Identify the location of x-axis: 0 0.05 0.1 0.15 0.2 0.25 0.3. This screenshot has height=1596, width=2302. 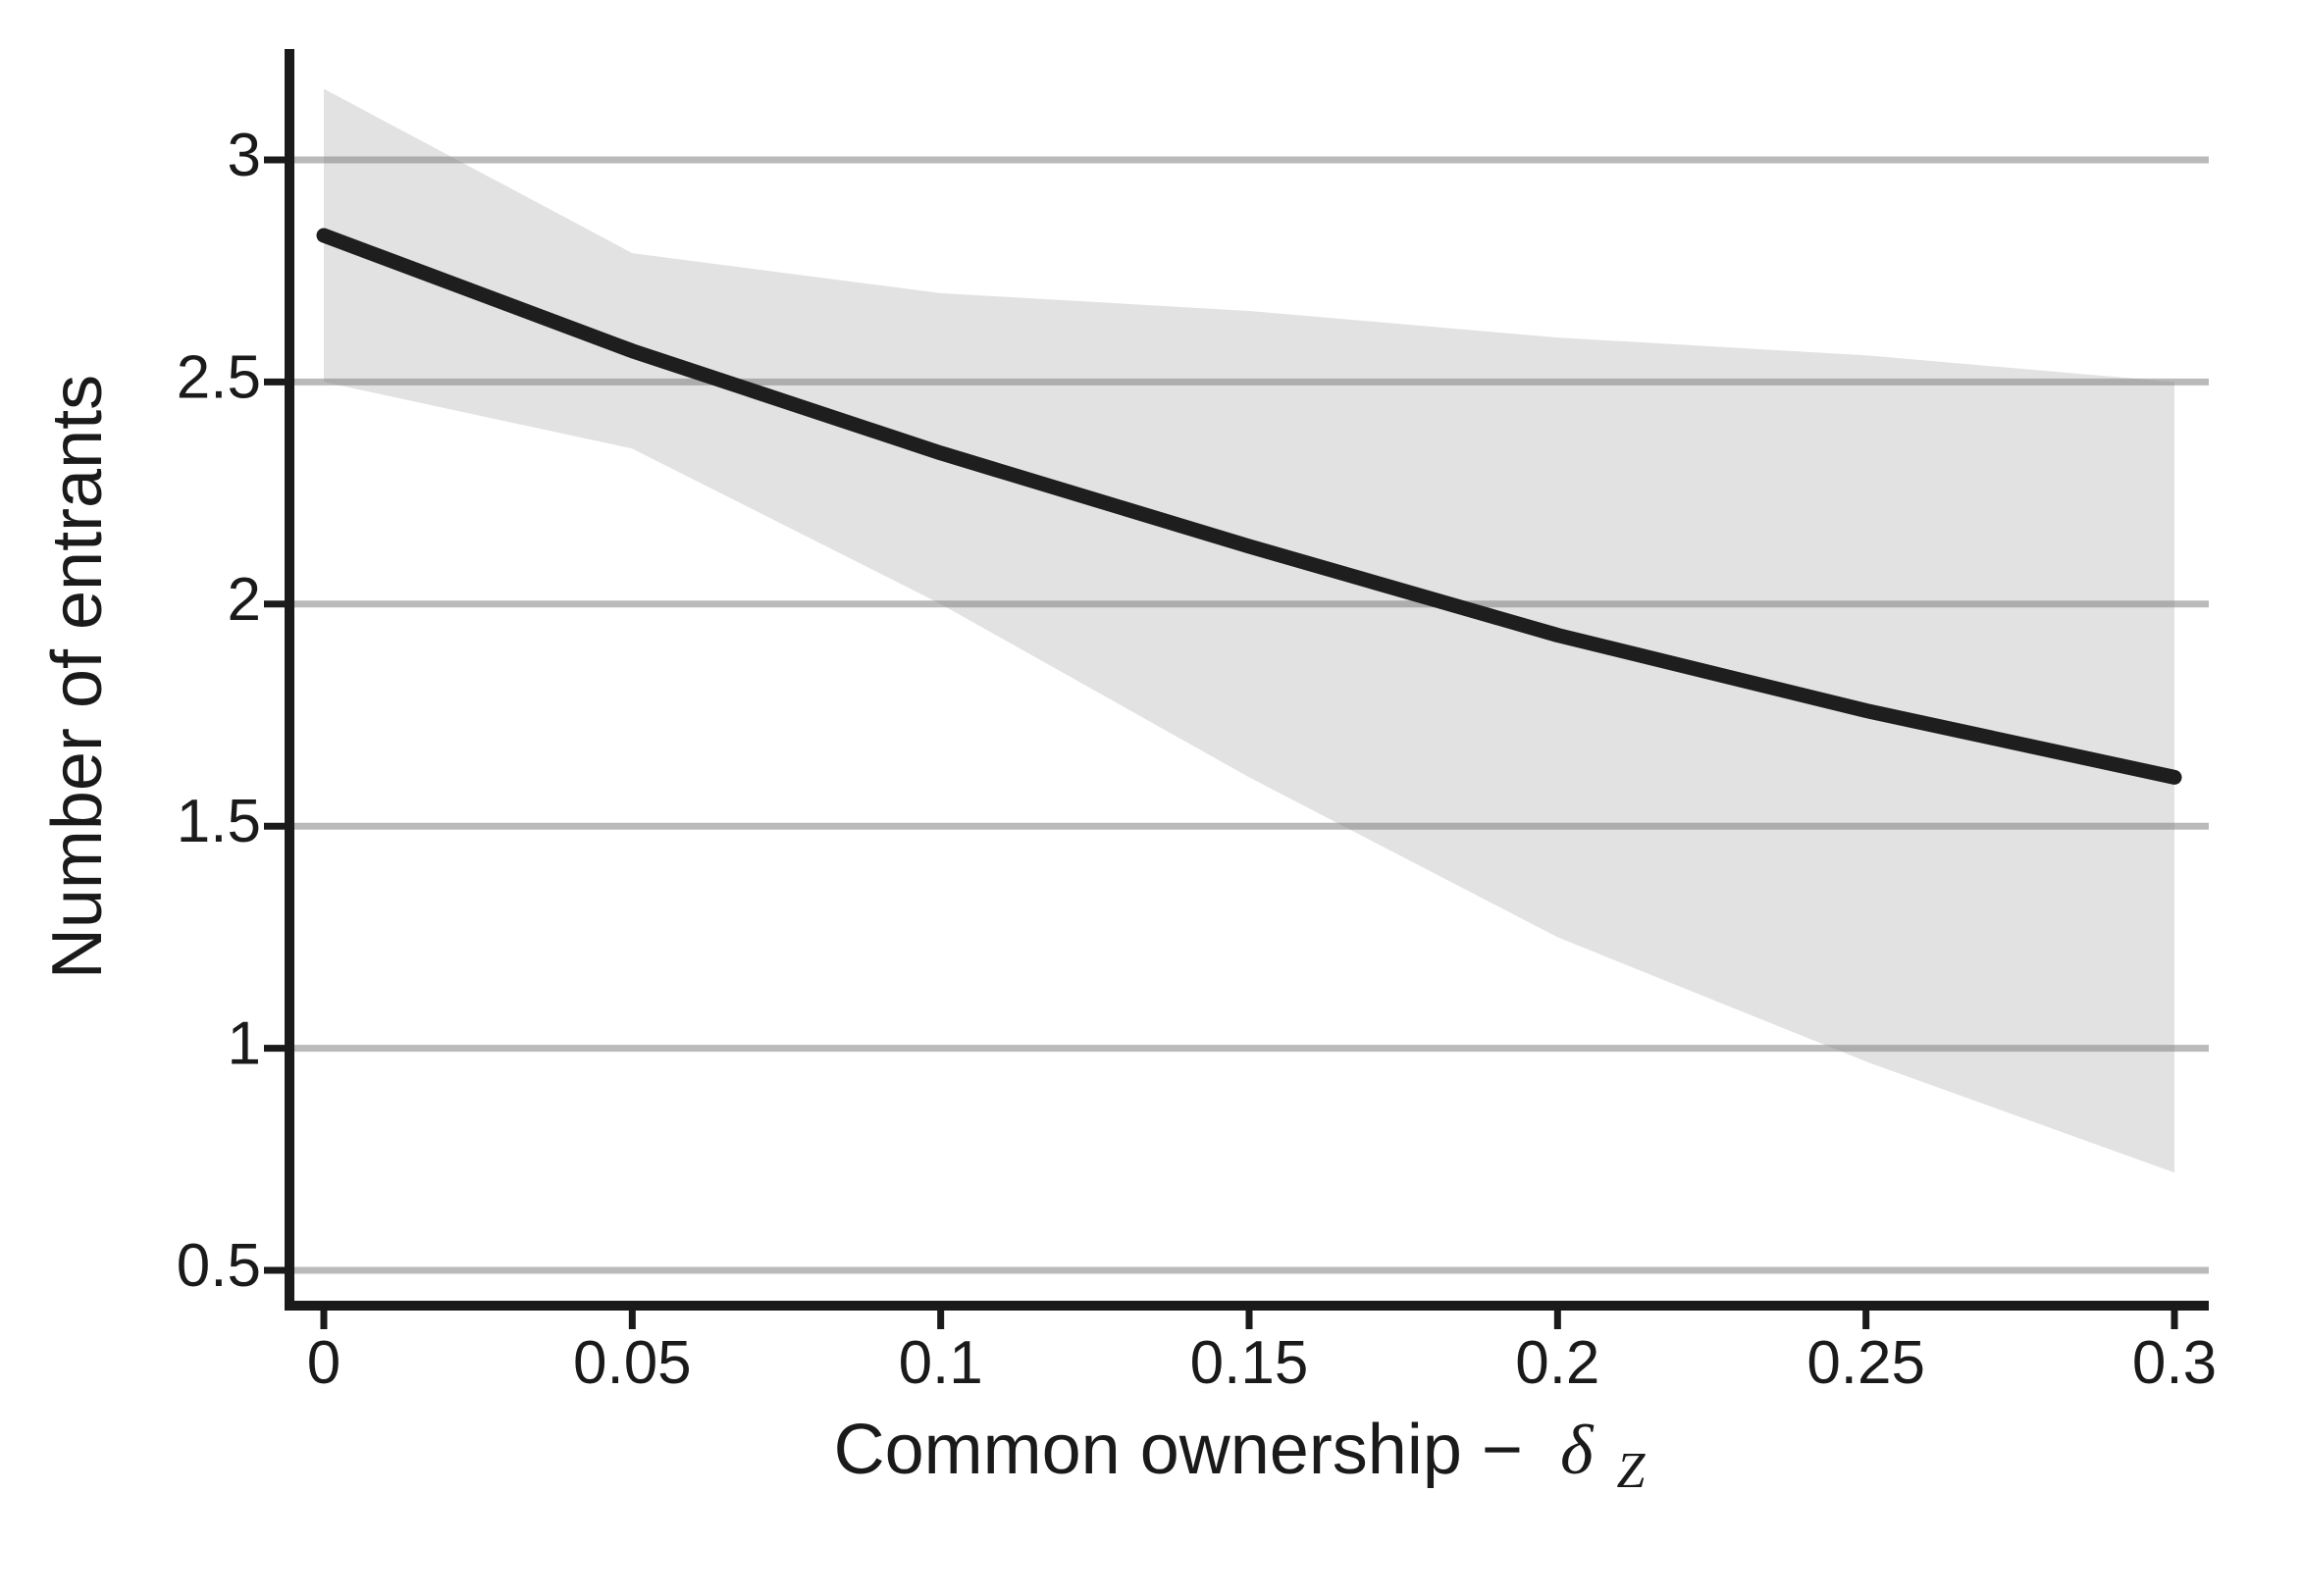
(1251, 1349).